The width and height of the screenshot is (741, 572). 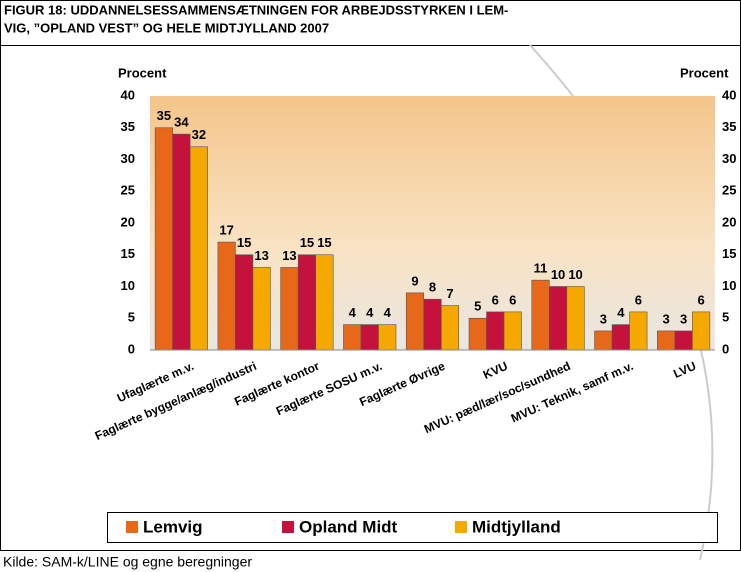 What do you see at coordinates (127, 562) in the screenshot?
I see `source: Kilde: SAM-k/LINE og egne beregninger` at bounding box center [127, 562].